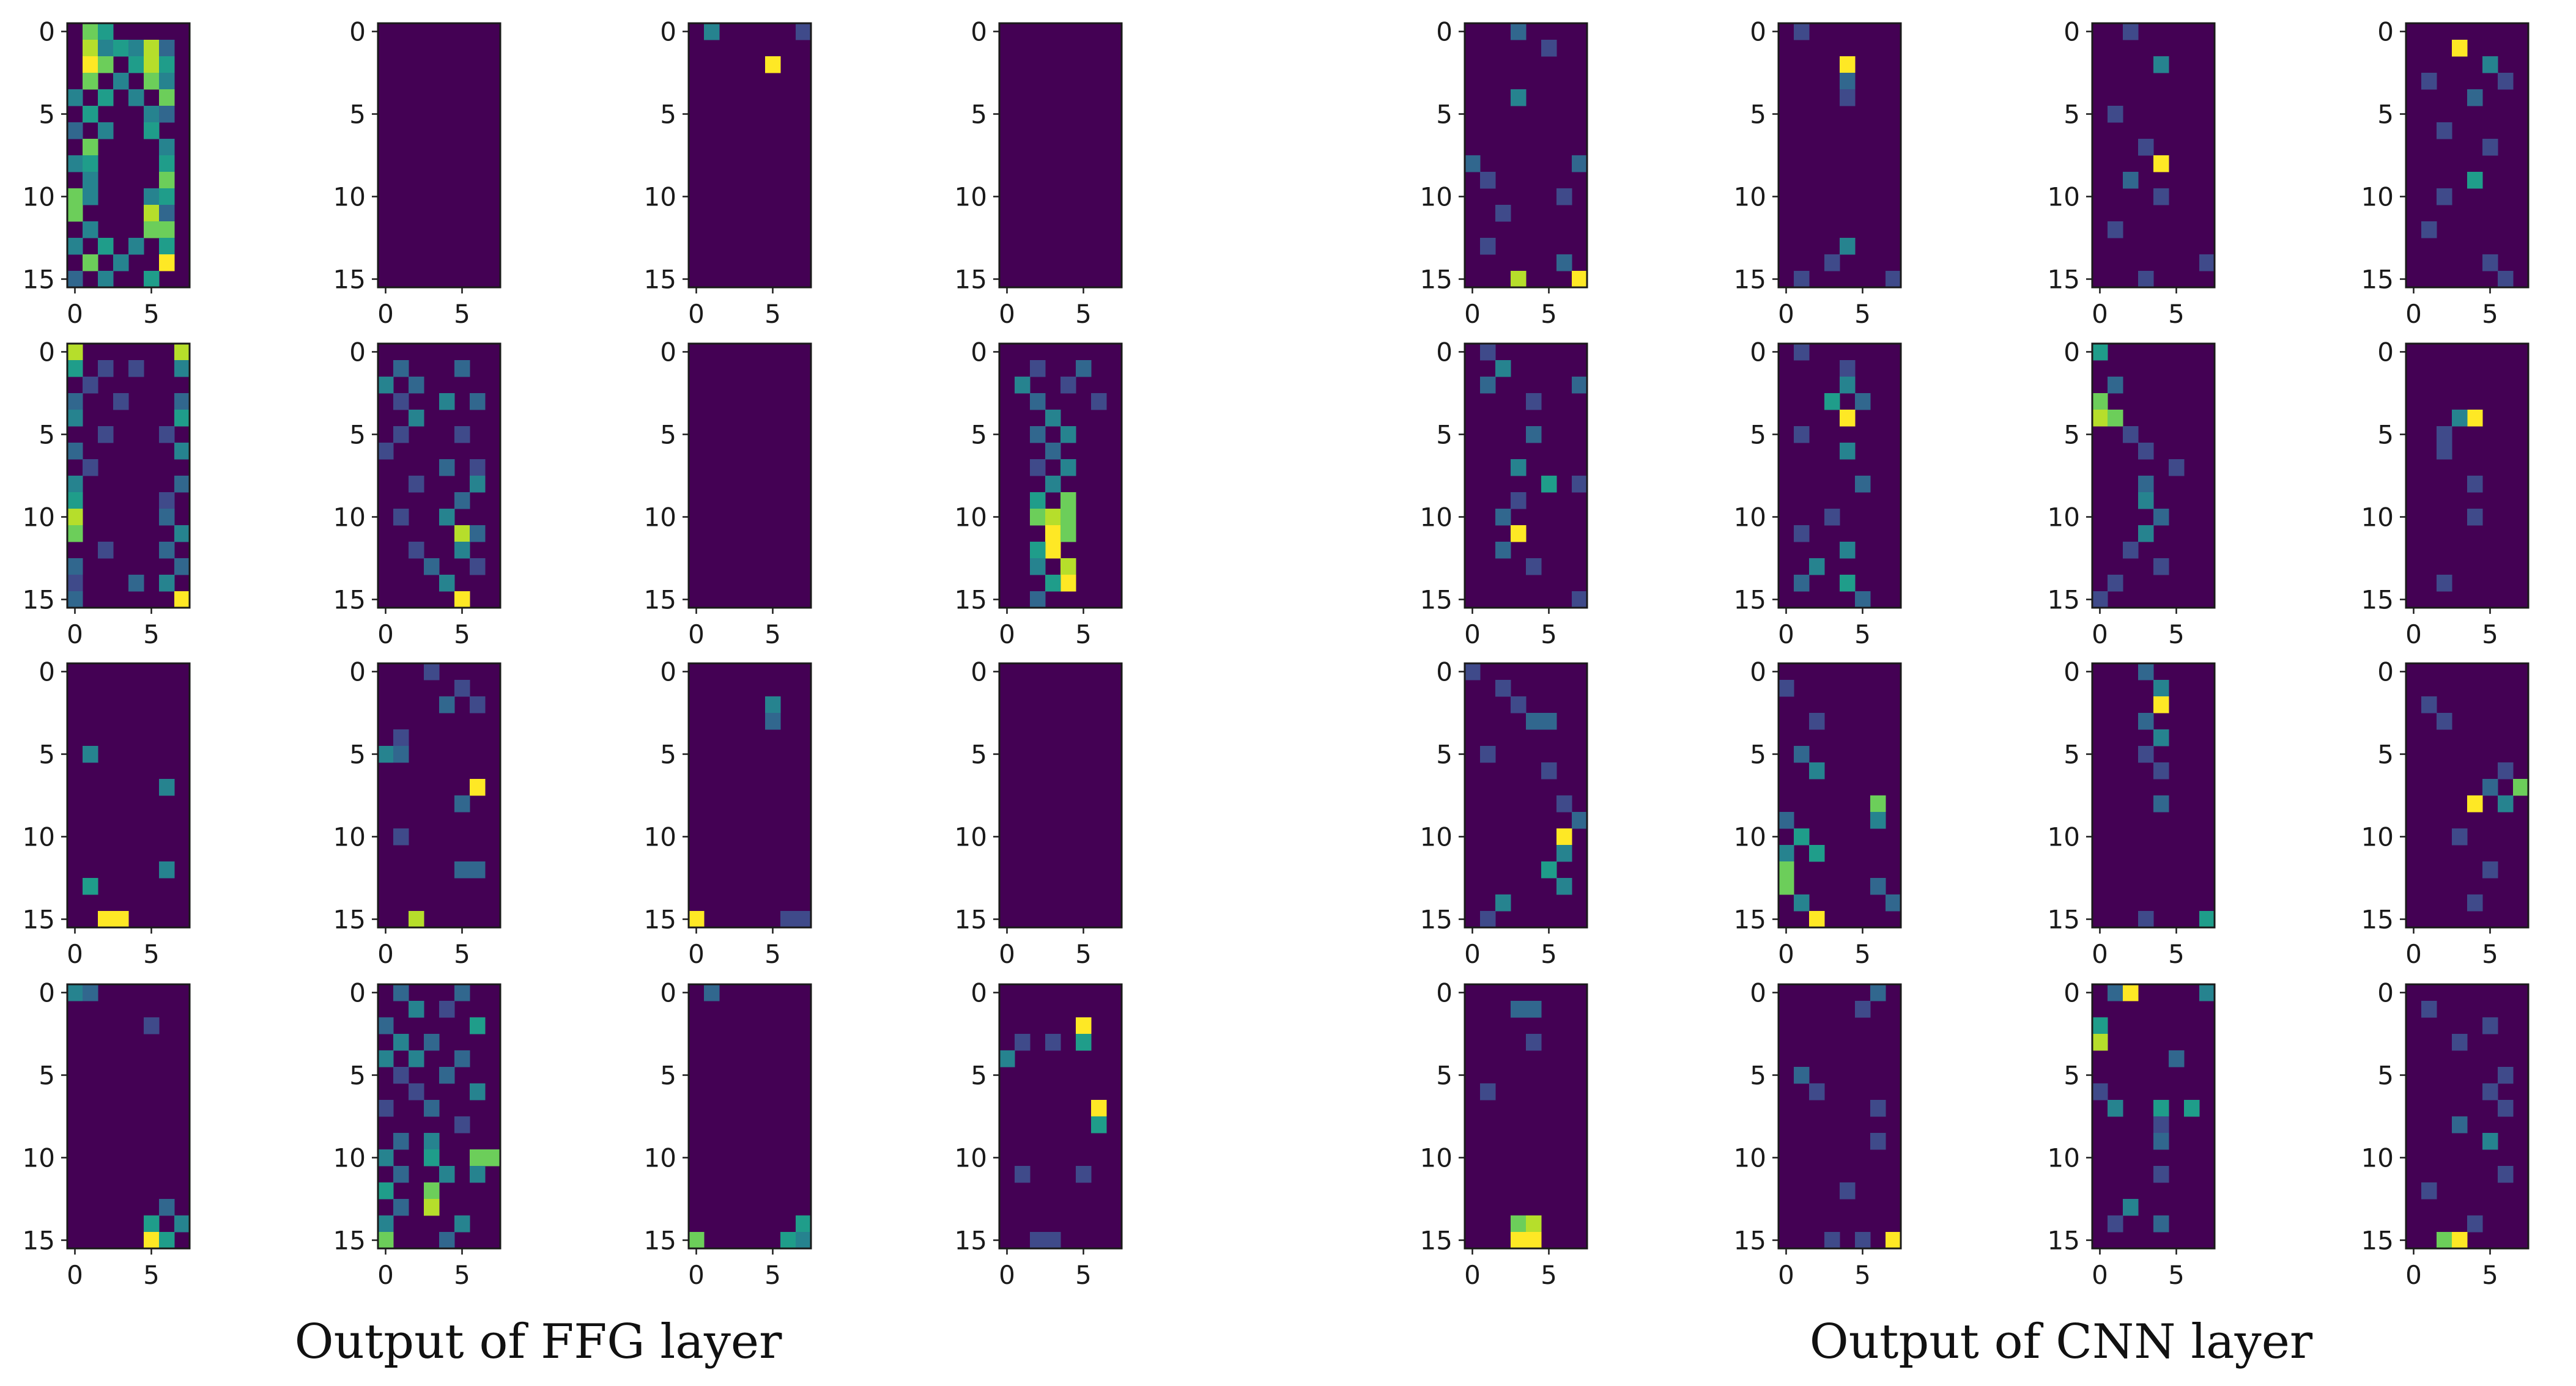 This screenshot has width=2576, height=1386. I want to click on heatmap-panel-cnn-r1c4: 0 5 10 15 0 5, so click(2445, 173).